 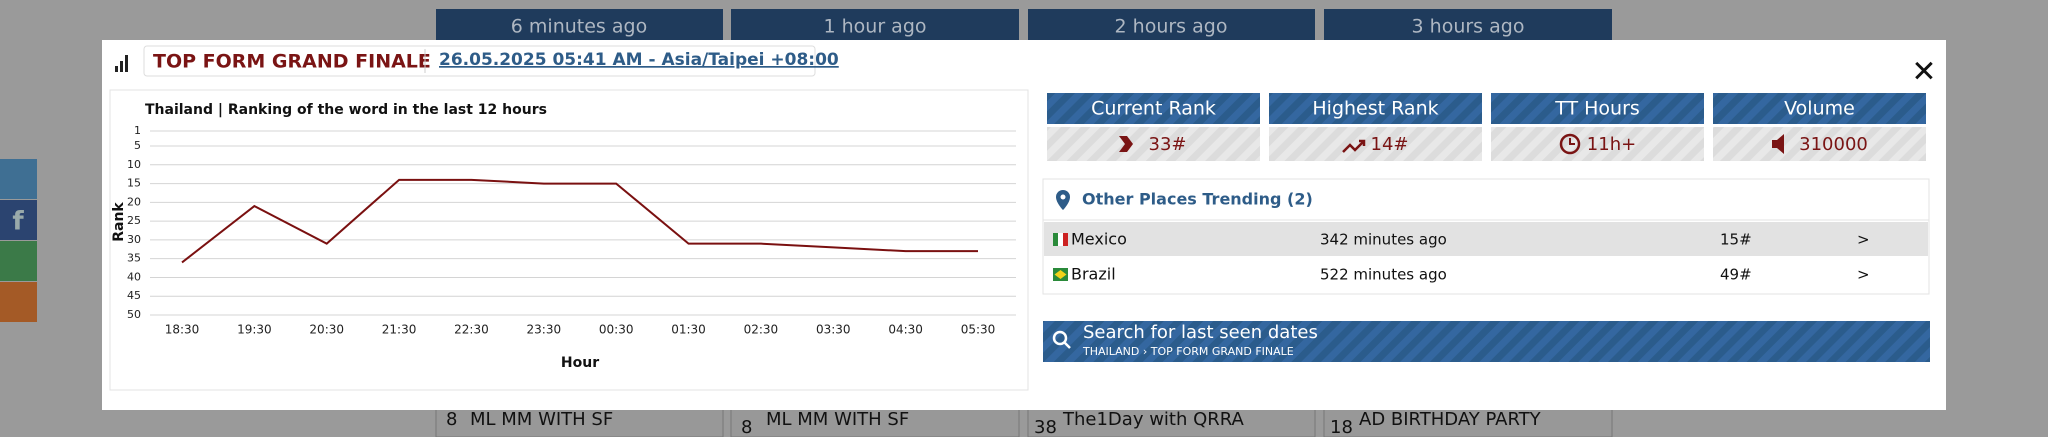 I want to click on stat-value: 33#, so click(x=1168, y=144).